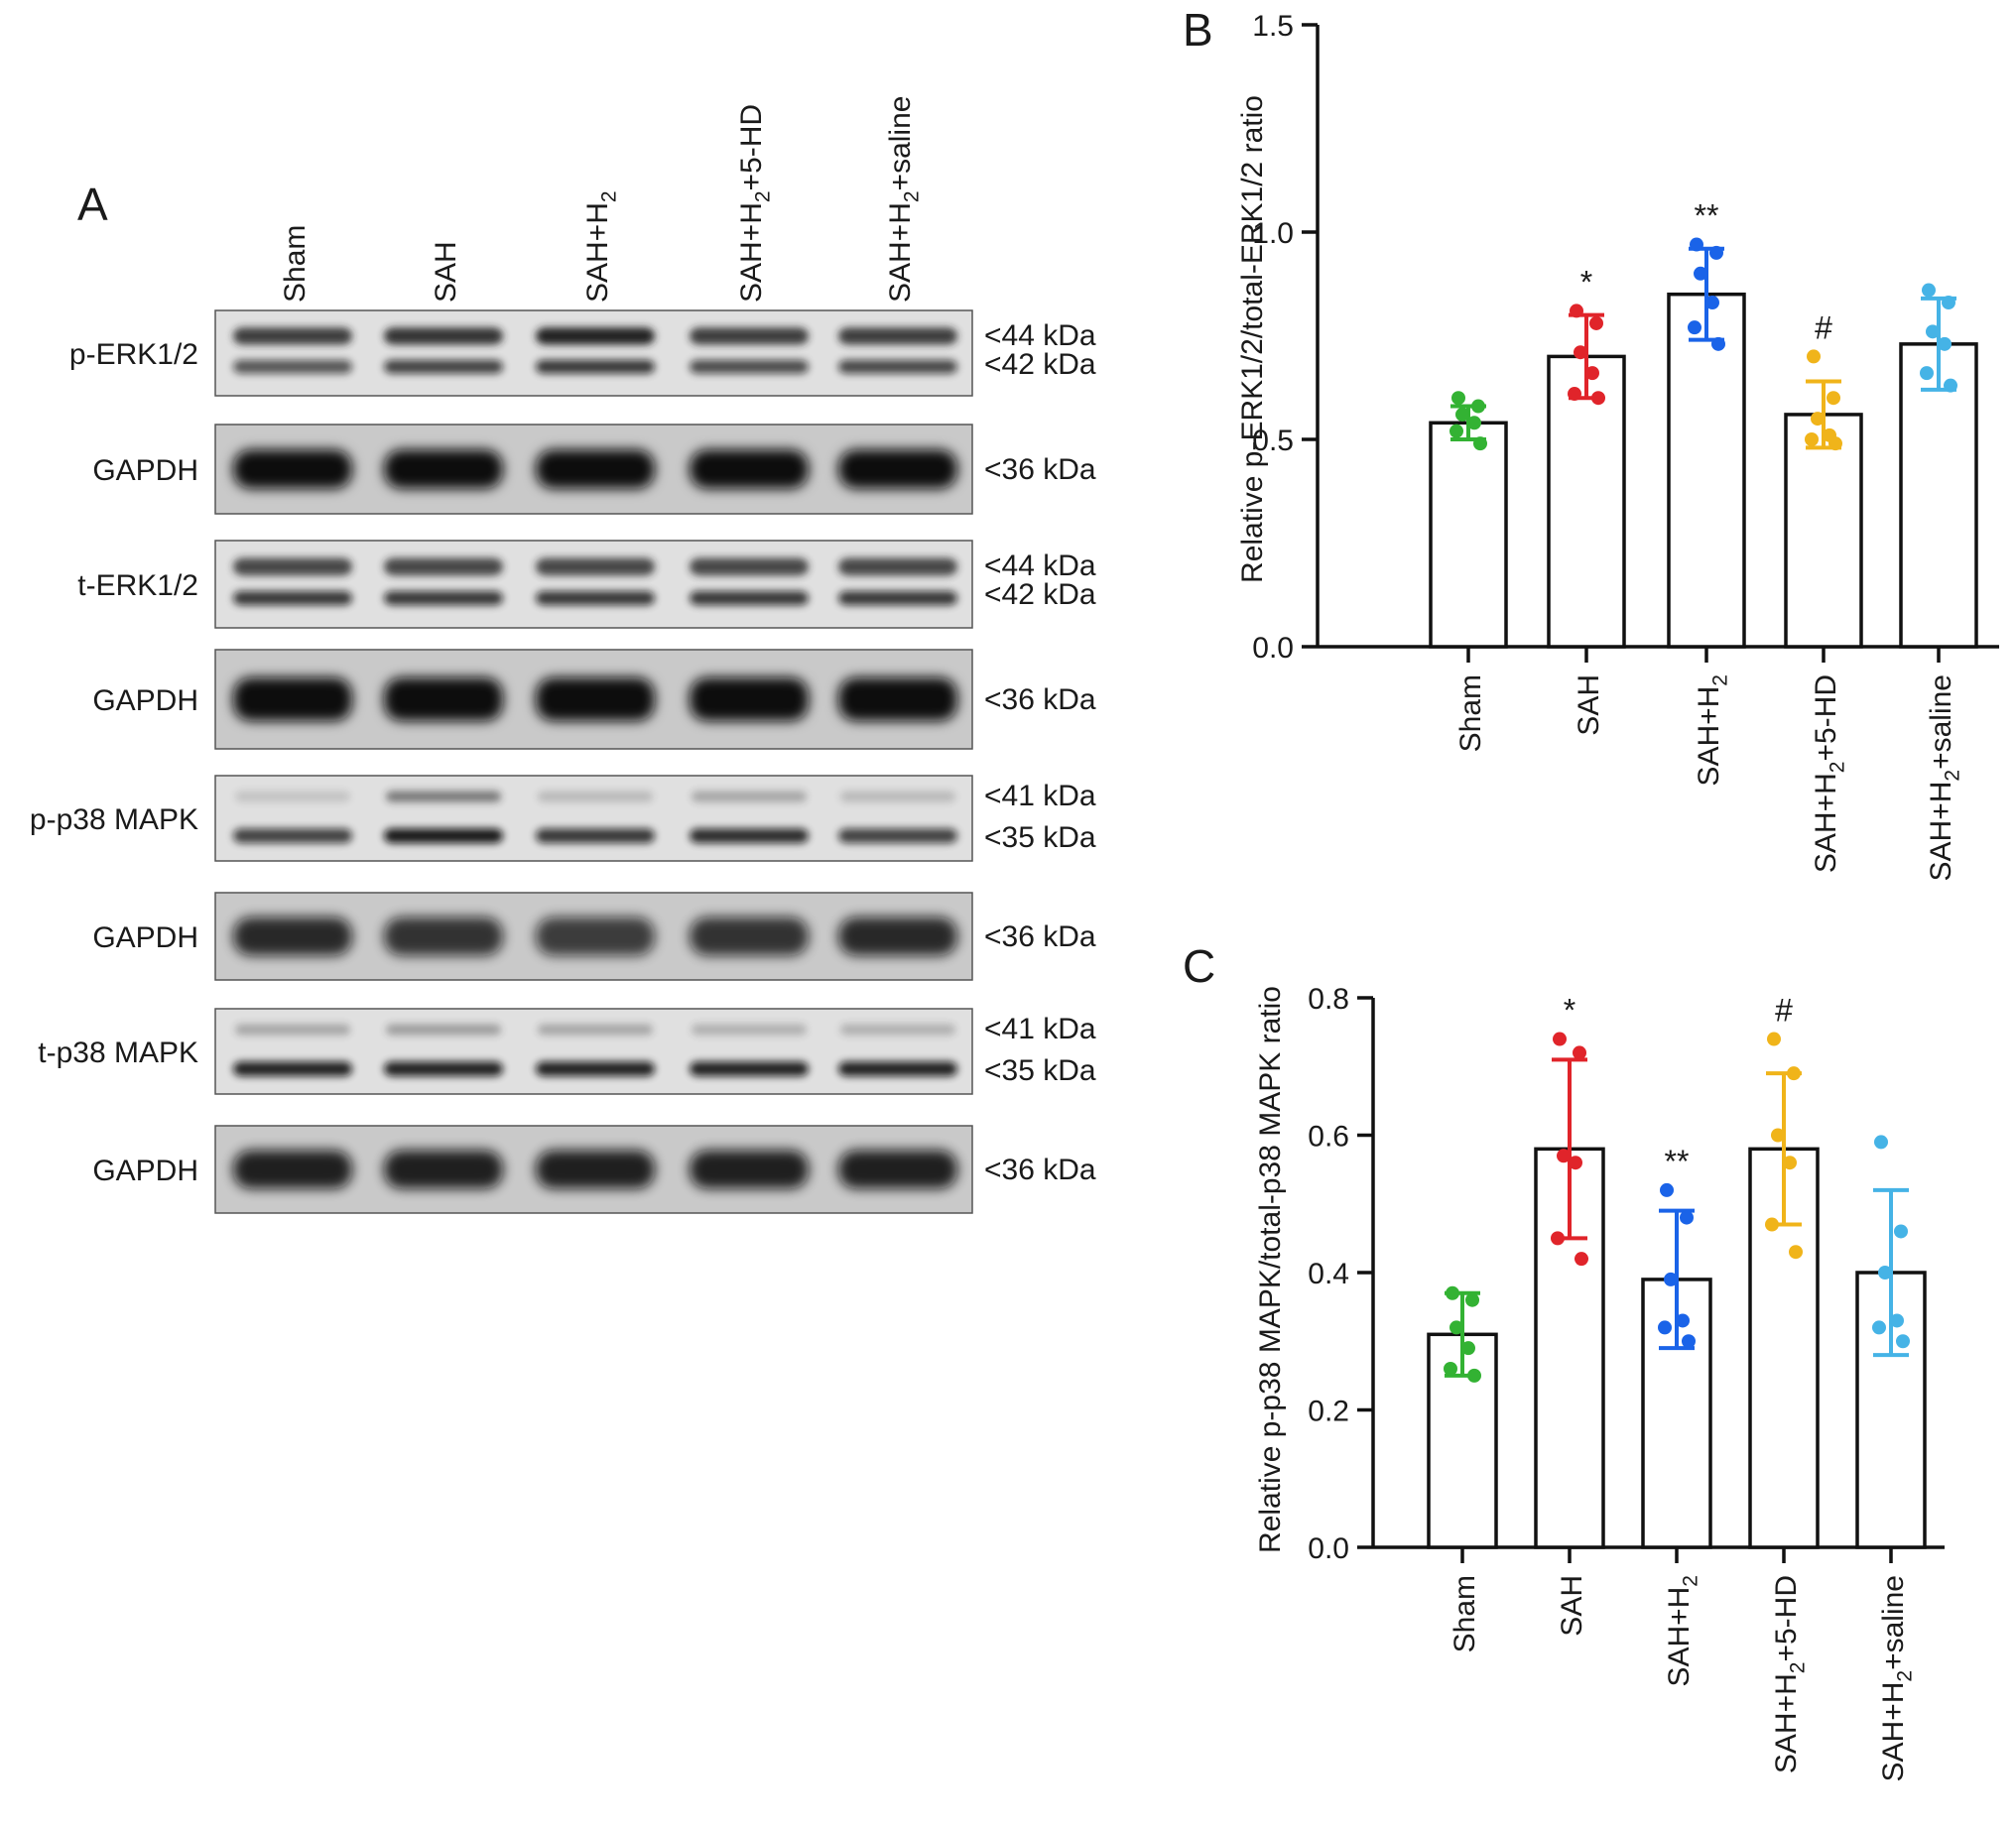  What do you see at coordinates (1328, 1548) in the screenshot?
I see `y-tick-label: 0.0` at bounding box center [1328, 1548].